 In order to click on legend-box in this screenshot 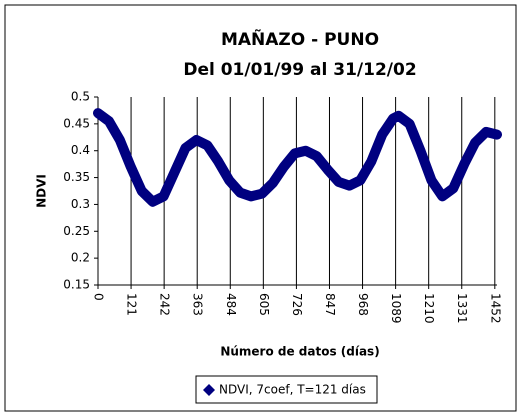, I will do `click(286, 389)`.